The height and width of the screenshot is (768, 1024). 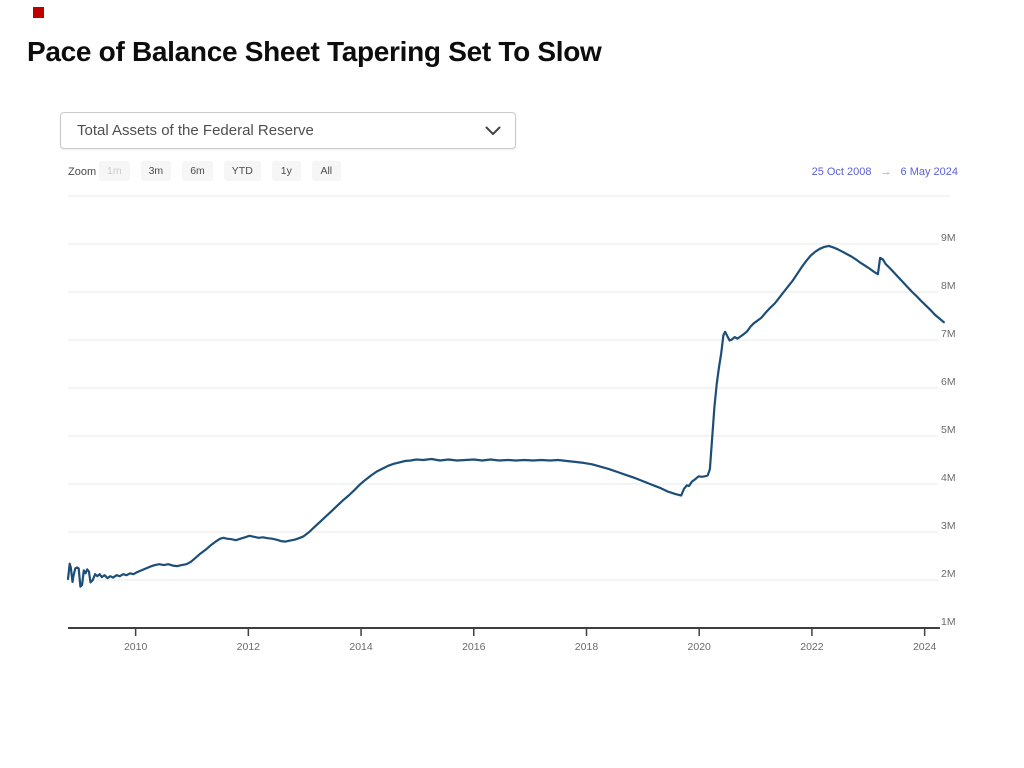 I want to click on y-axis-tick-label: 3M, so click(x=948, y=526).